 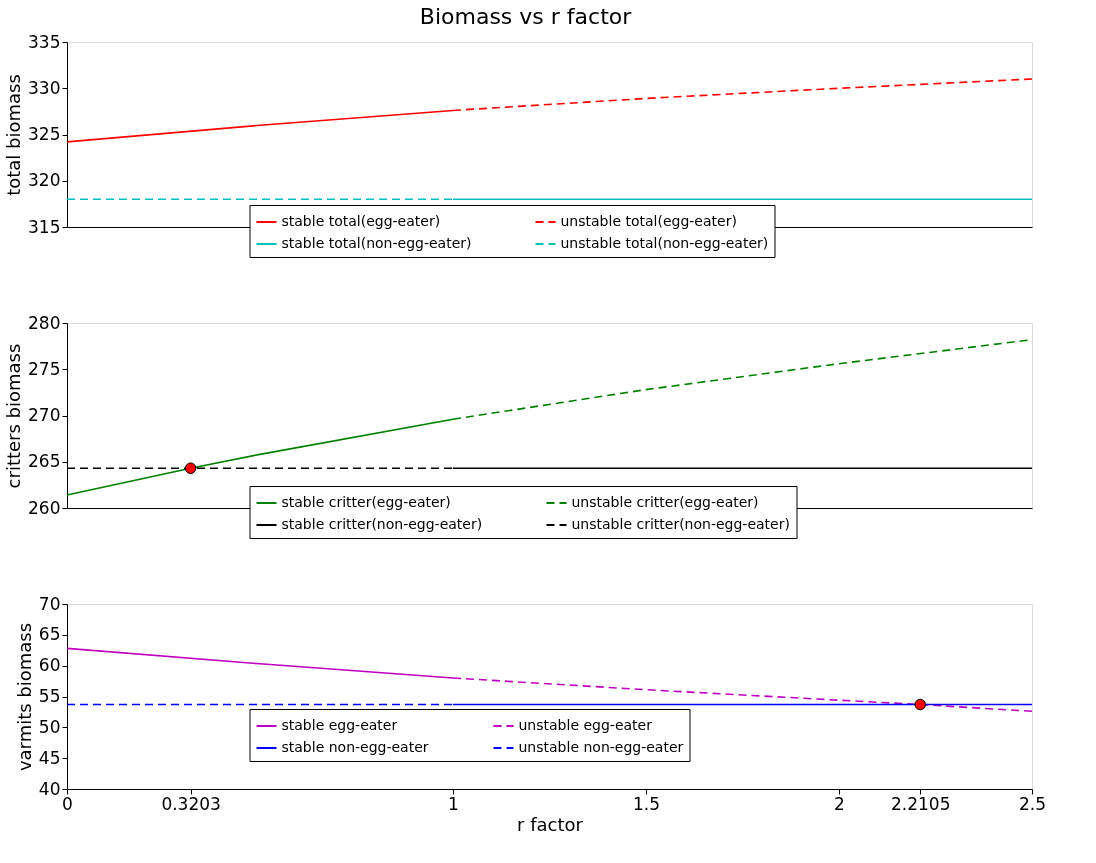 I want to click on y-tick-label: 265, so click(x=44, y=461).